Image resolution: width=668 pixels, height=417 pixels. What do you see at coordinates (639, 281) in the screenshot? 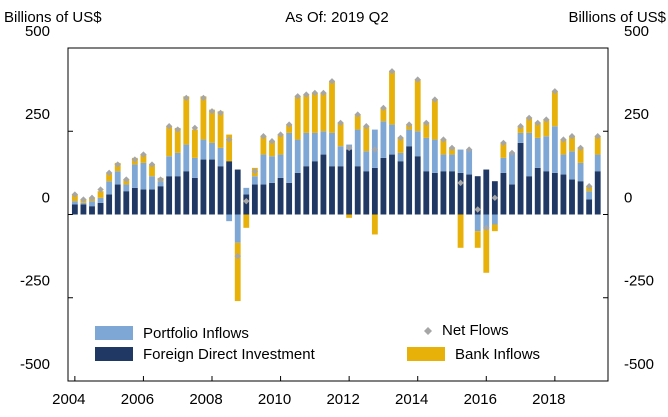
I see `y2-tick-label: -250` at bounding box center [639, 281].